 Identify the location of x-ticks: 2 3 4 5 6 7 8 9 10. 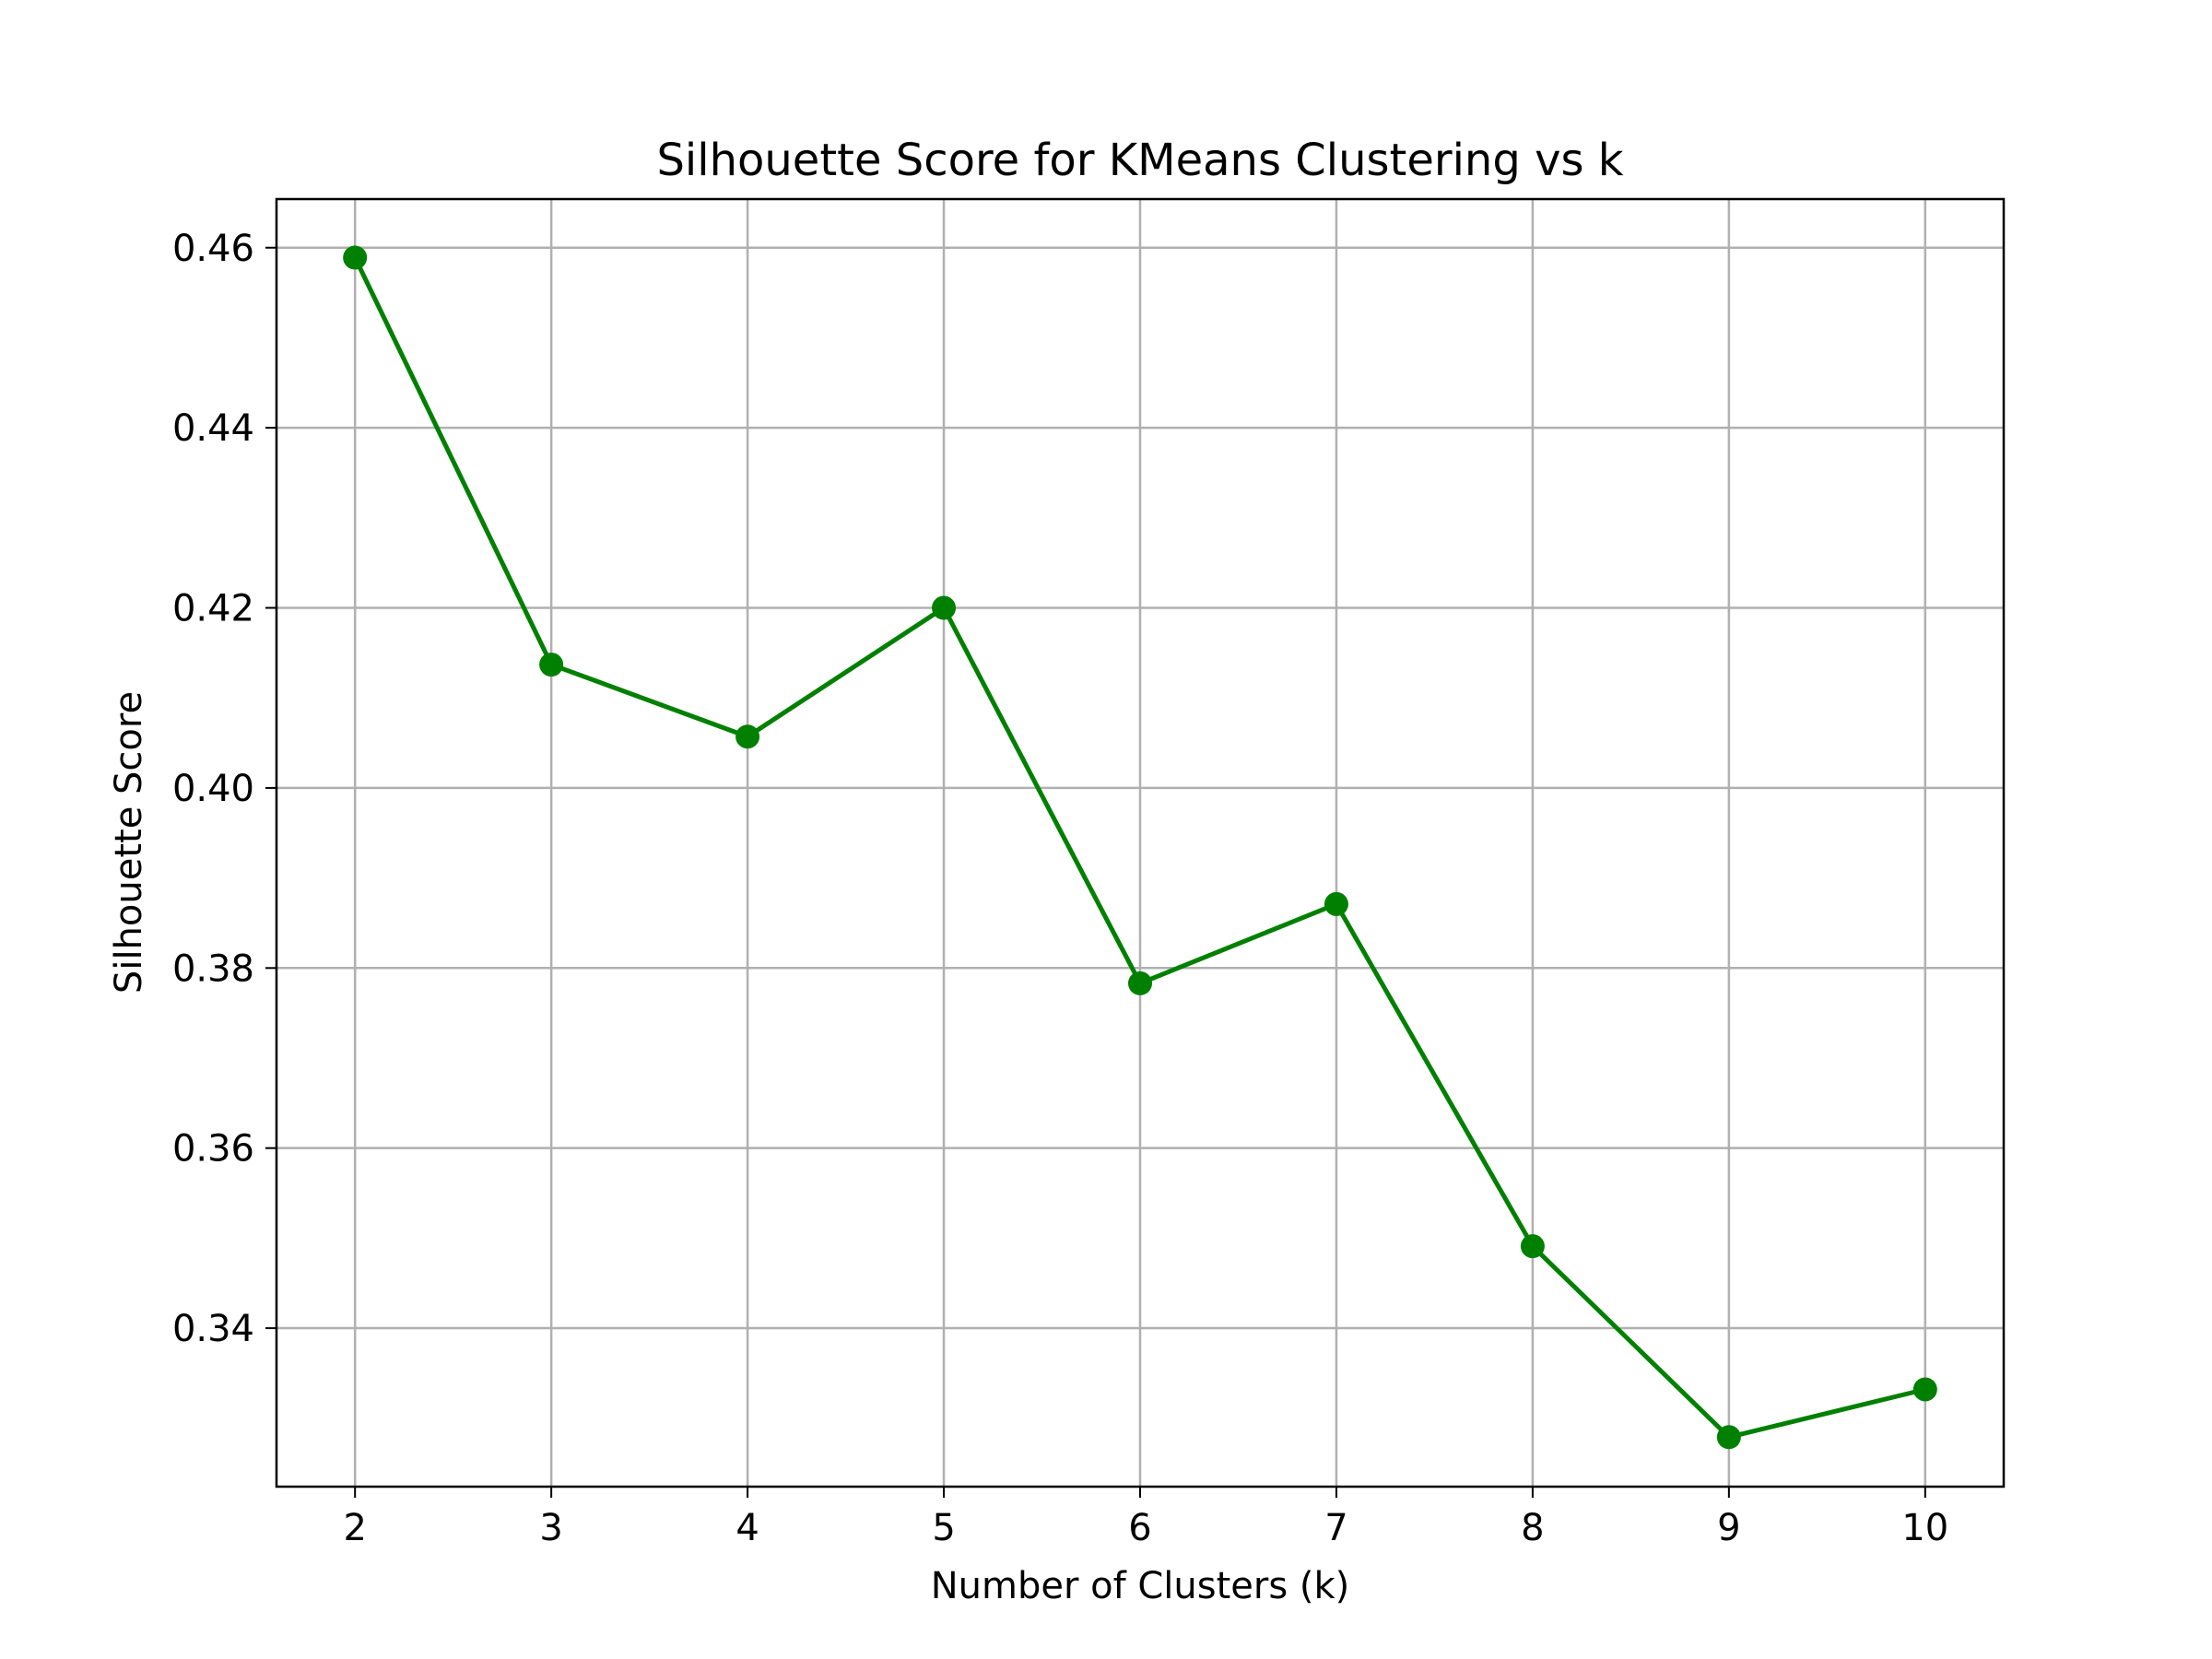
(1145, 1518).